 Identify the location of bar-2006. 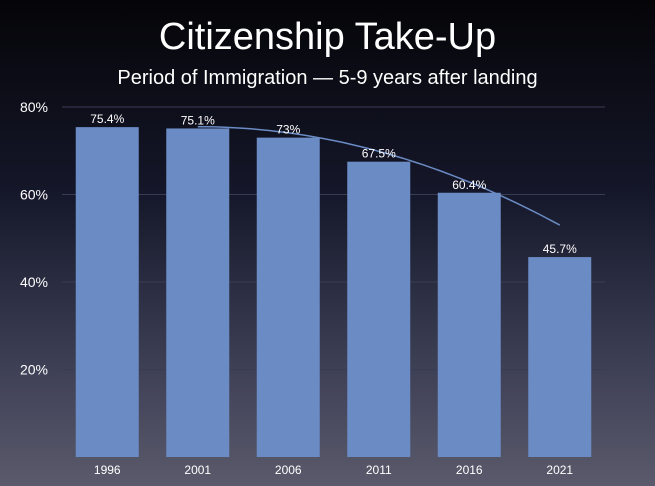
(288, 297).